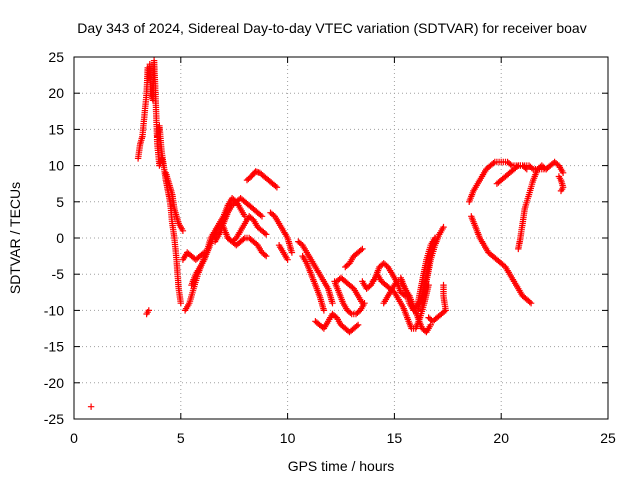 Image resolution: width=640 pixels, height=480 pixels. What do you see at coordinates (58, 274) in the screenshot?
I see `y-tick-label: -5` at bounding box center [58, 274].